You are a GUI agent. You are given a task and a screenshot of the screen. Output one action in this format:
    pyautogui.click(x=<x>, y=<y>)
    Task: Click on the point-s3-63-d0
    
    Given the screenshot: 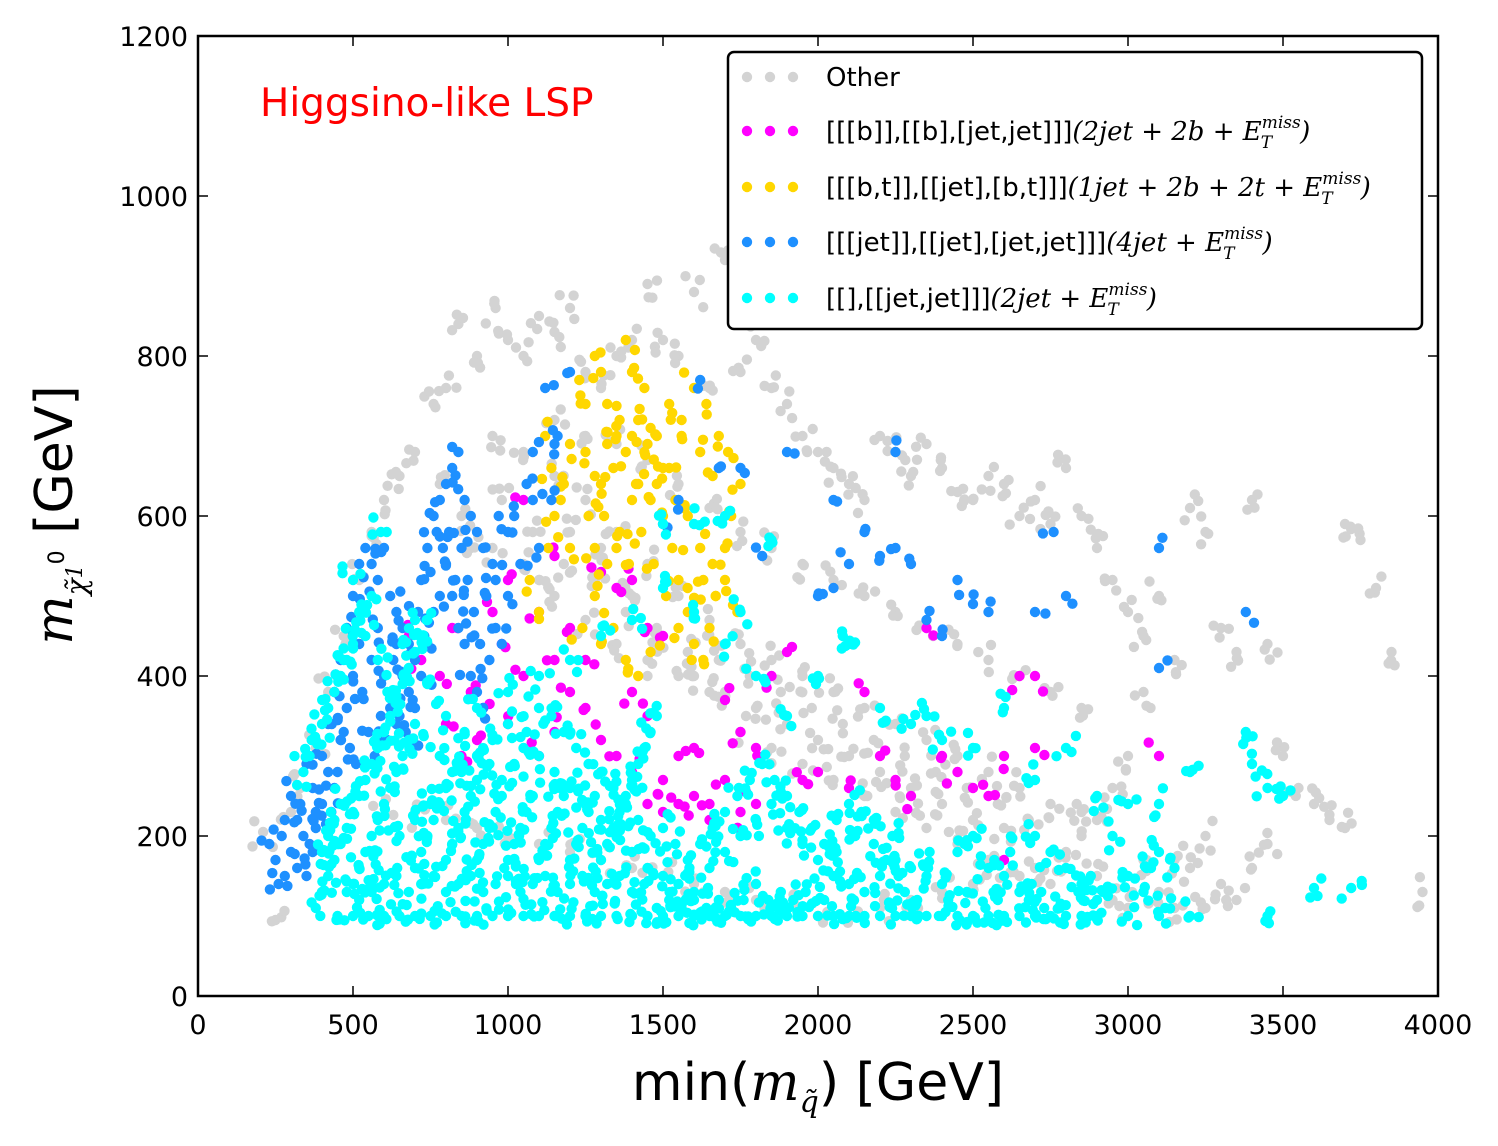 What is the action you would take?
    pyautogui.click(x=1045, y=613)
    